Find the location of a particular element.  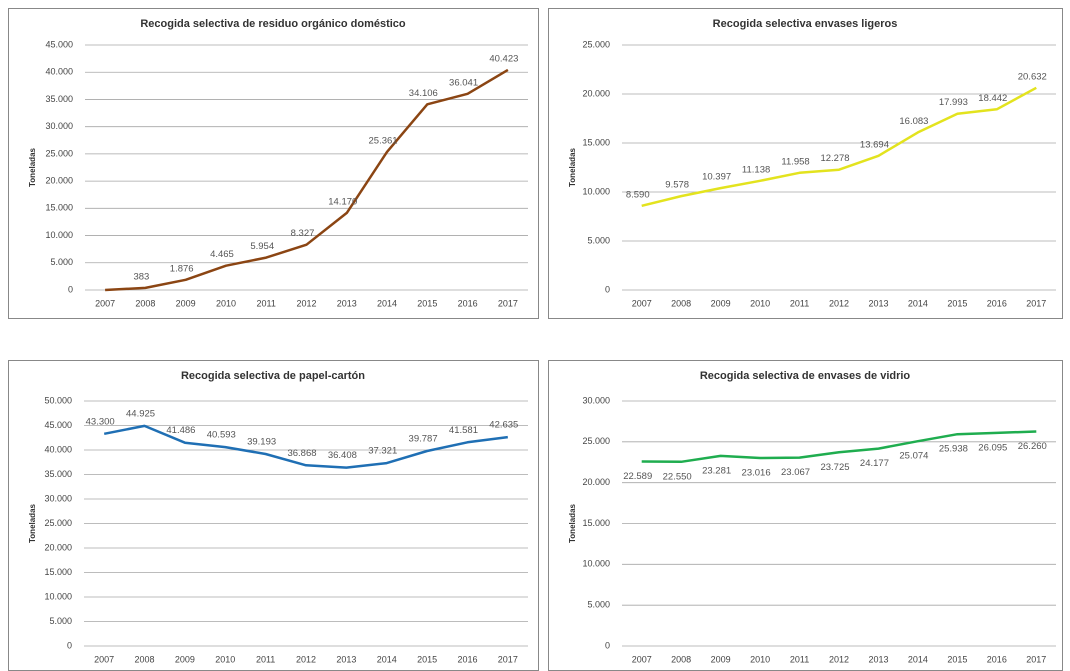

data-label: 5.954 is located at coordinates (262, 246).